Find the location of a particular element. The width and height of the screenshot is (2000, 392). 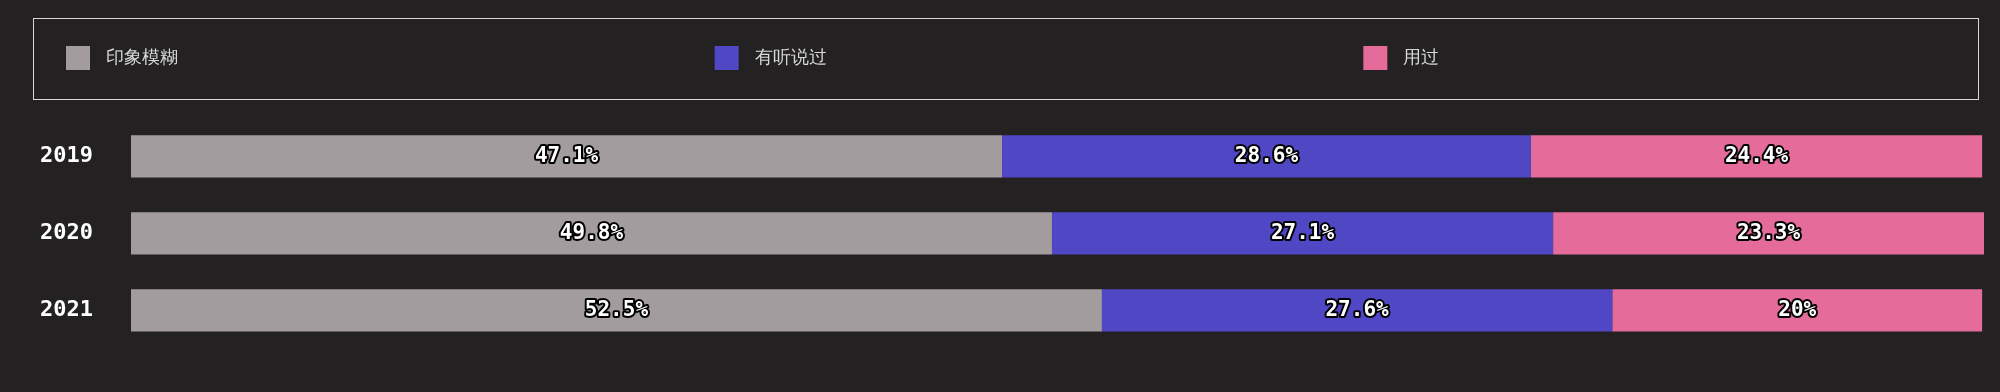

y-tick-label: 2020 is located at coordinates (66, 232).